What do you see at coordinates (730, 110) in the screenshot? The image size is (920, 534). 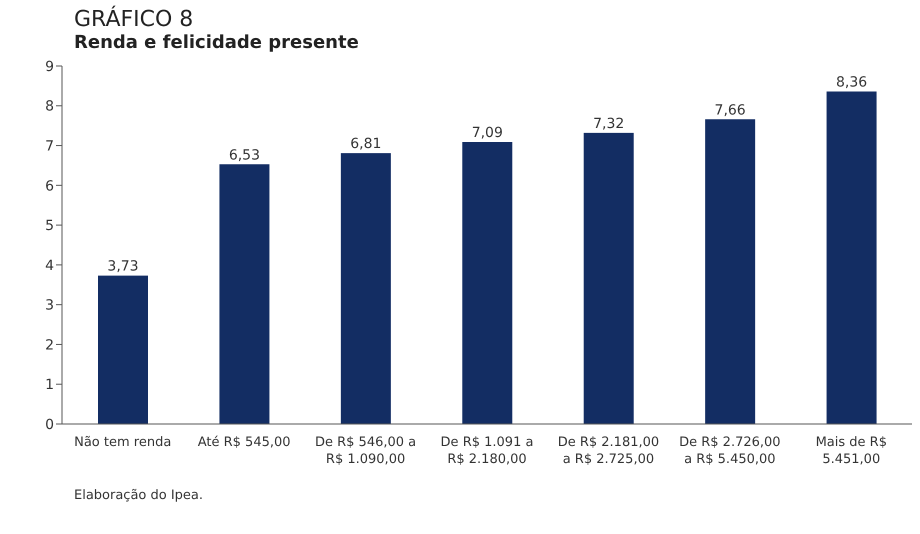 I see `data-label: 7,66` at bounding box center [730, 110].